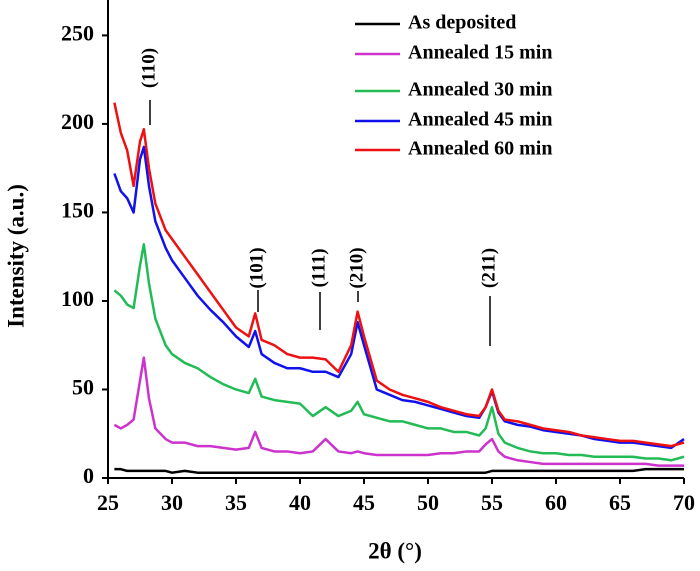  Describe the element at coordinates (356, 267) in the screenshot. I see `peak-label: (210)` at that location.